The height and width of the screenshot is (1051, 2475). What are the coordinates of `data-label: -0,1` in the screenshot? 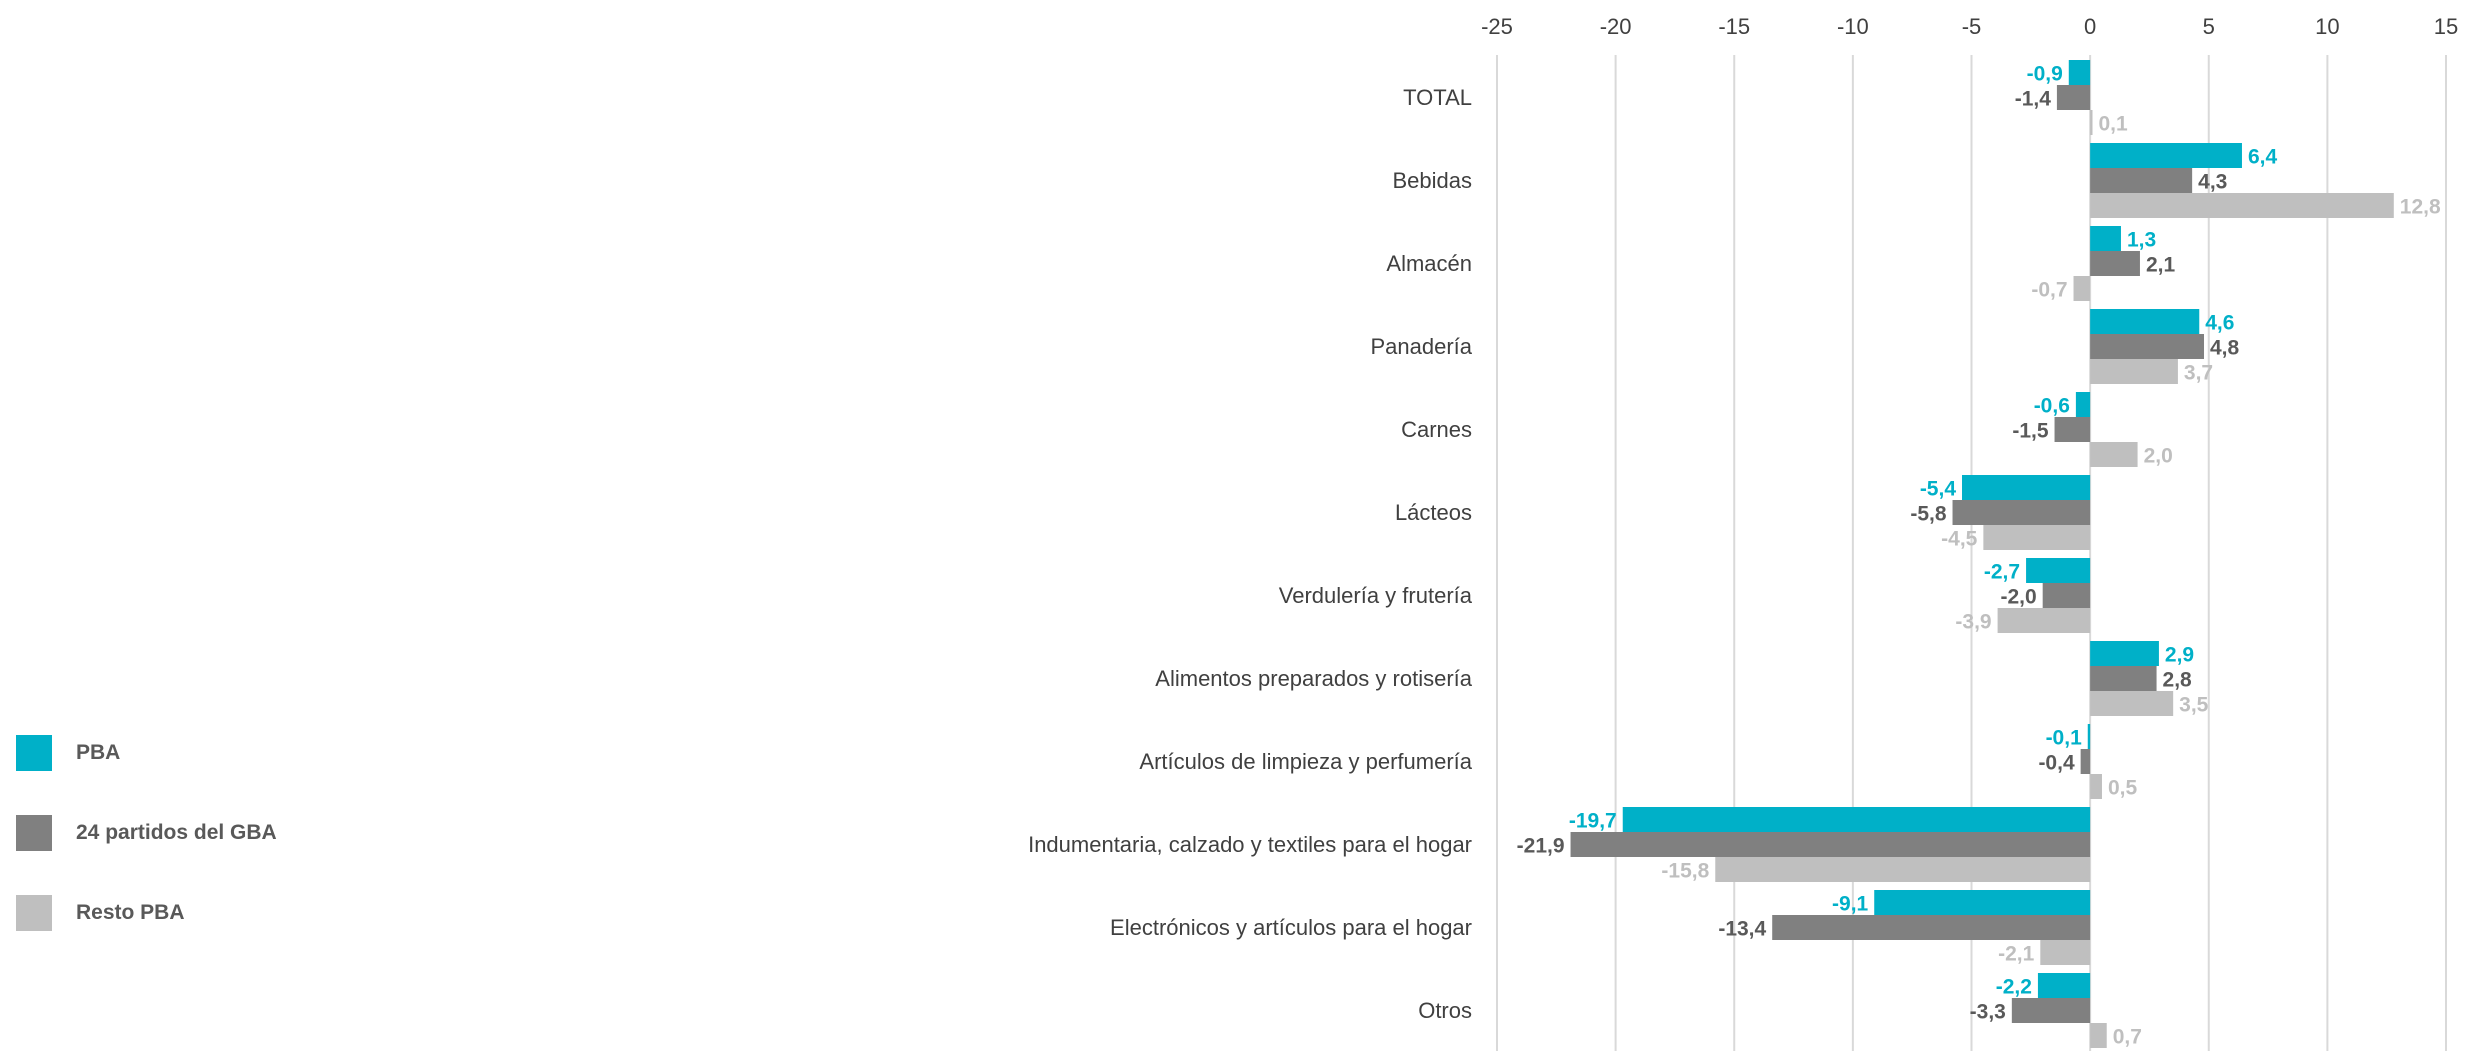 It's located at (2064, 738).